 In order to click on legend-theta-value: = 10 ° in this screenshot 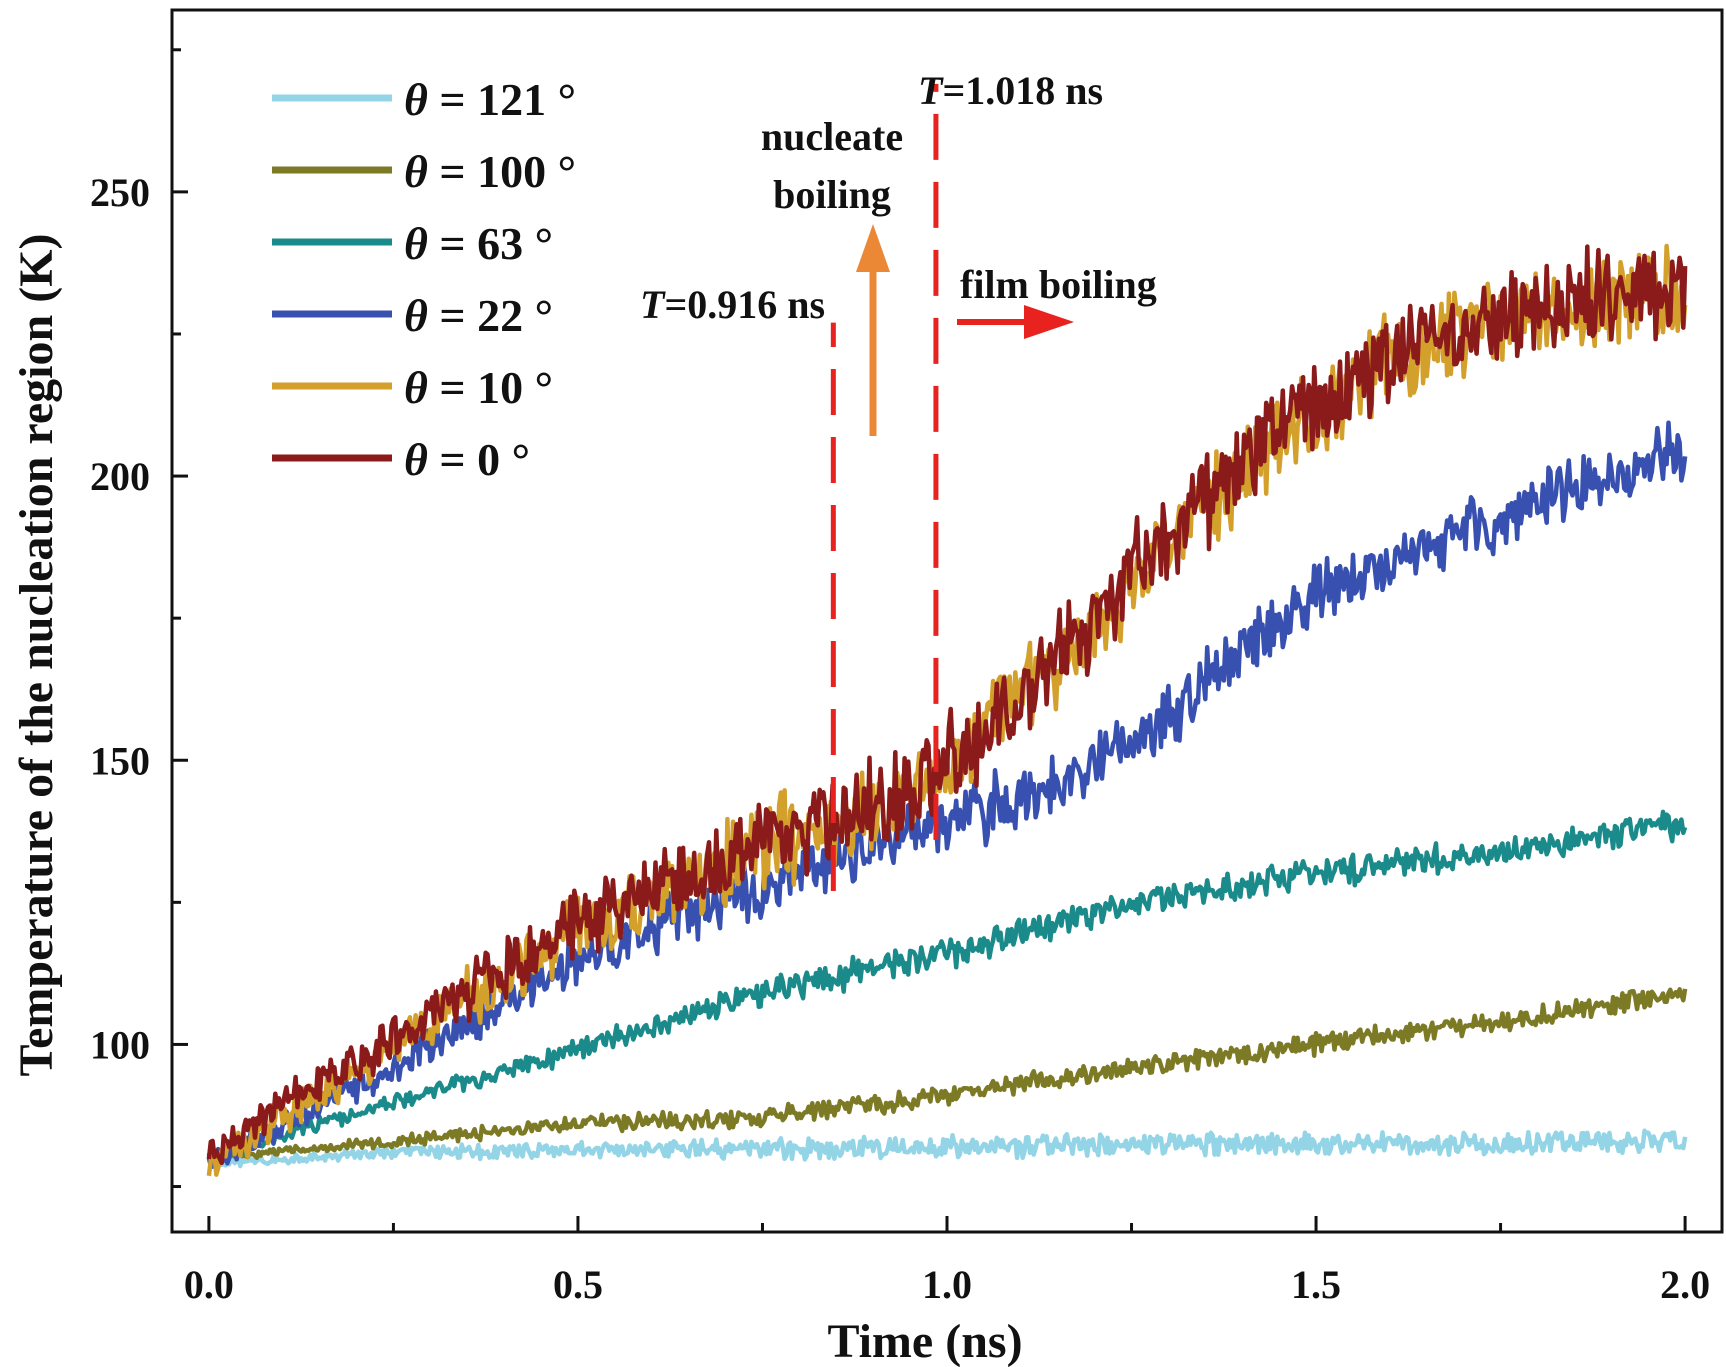, I will do `click(490, 387)`.